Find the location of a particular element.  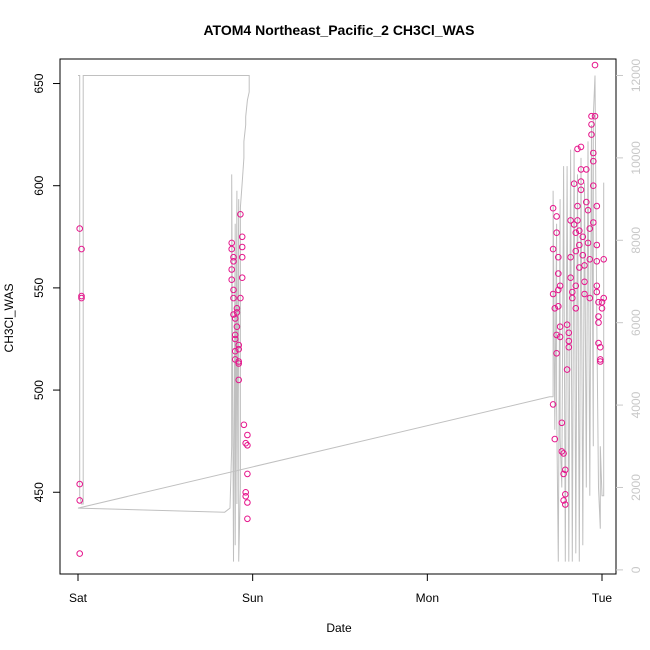

y2-tick-label: 6000 is located at coordinates (636, 322).